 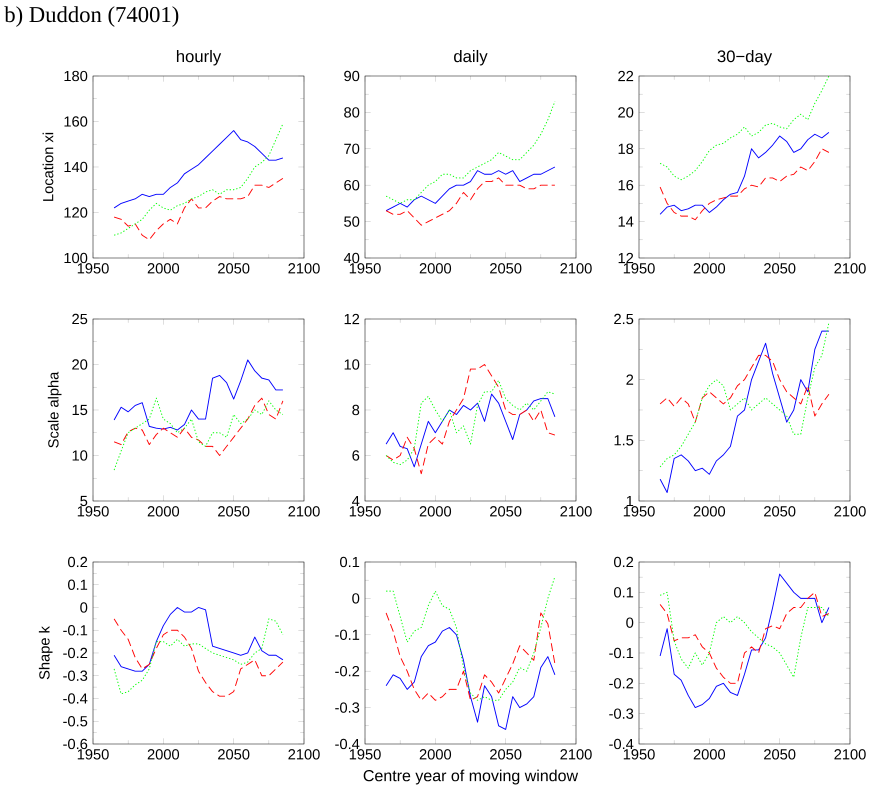 I want to click on x-axis-title: Centre year of moving window, so click(x=471, y=777).